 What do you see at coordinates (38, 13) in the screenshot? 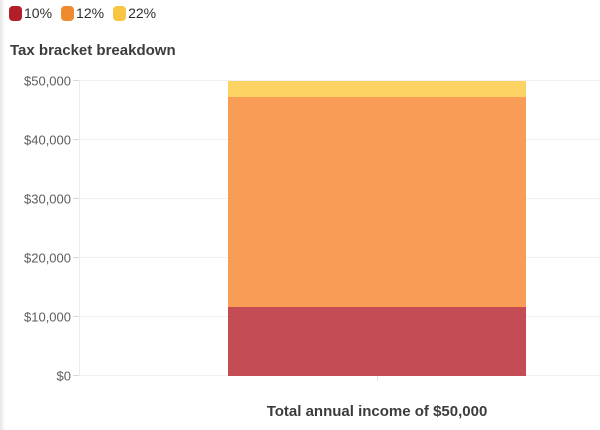
I see `legend-label: 10%` at bounding box center [38, 13].